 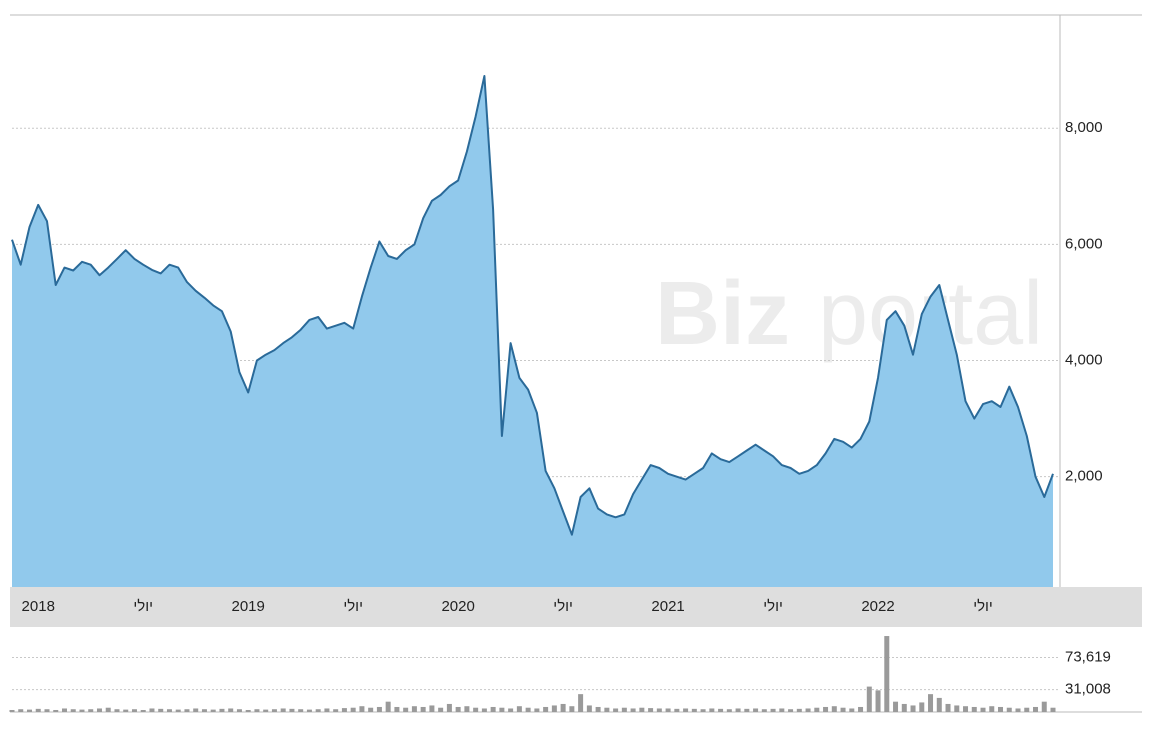 I want to click on x-tick-label: 2021, so click(x=667, y=606).